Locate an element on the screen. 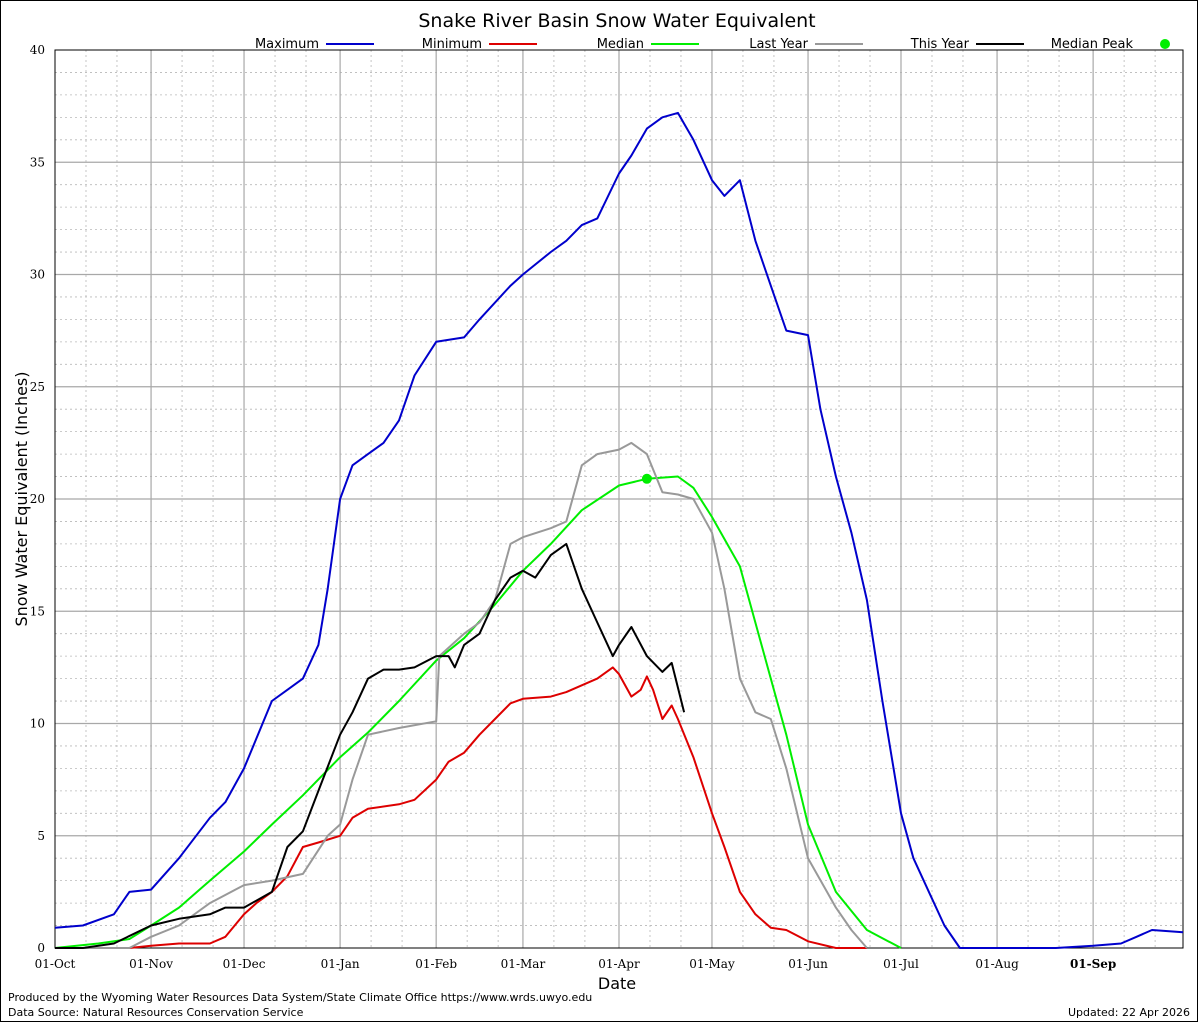 The width and height of the screenshot is (1200, 1024). legend-label-this-year: This Year is located at coordinates (940, 44).